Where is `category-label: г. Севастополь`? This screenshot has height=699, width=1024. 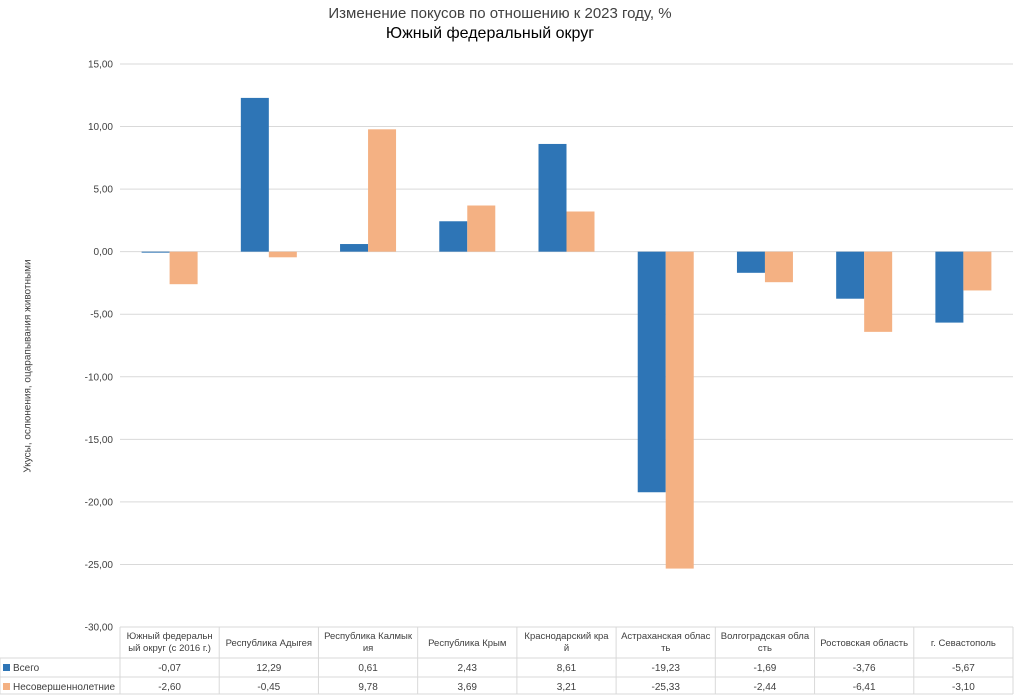
category-label: г. Севастополь is located at coordinates (963, 643).